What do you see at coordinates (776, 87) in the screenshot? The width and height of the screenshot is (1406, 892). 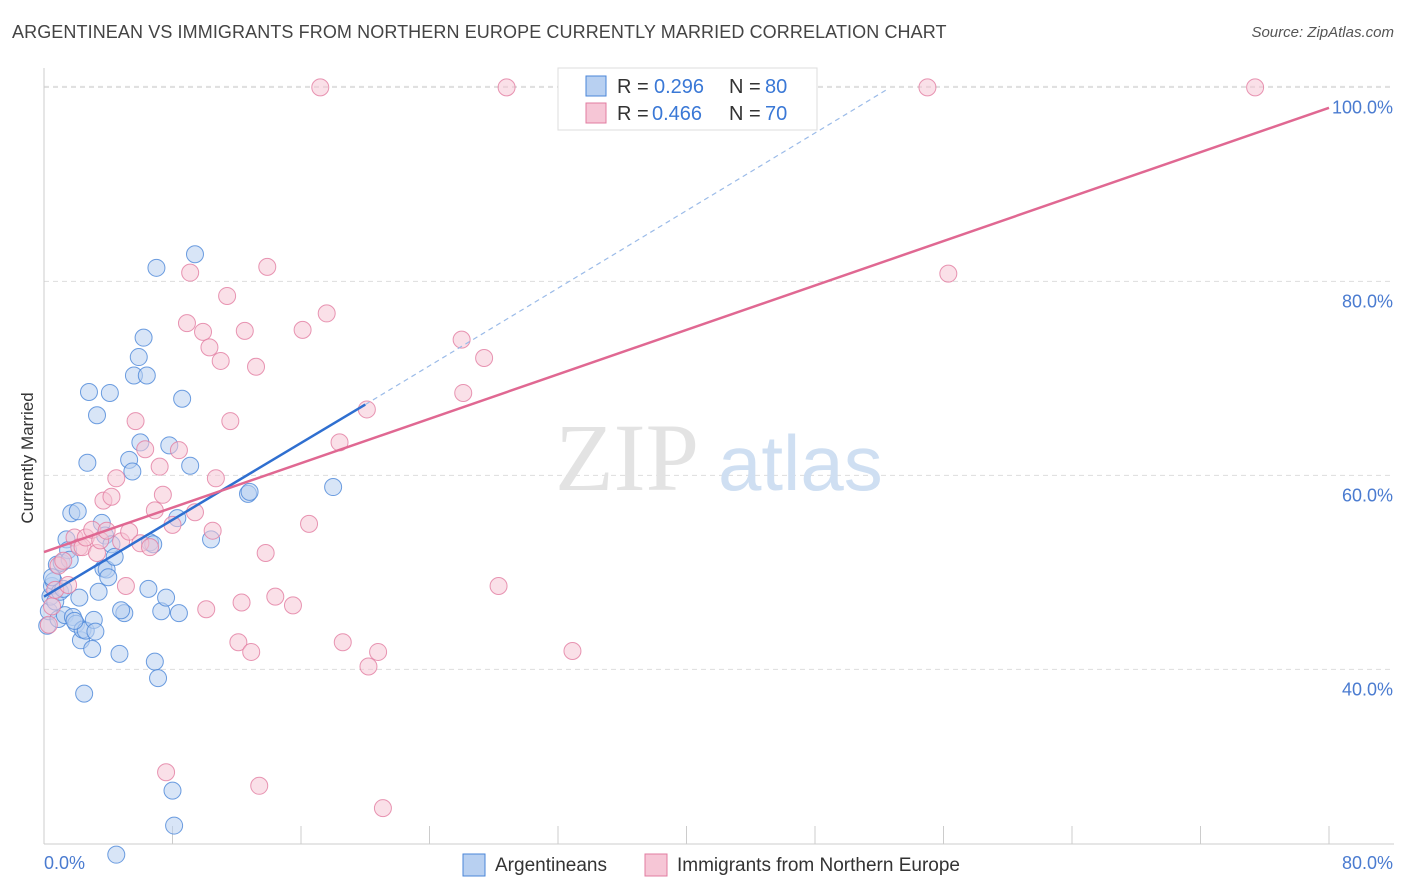 I see `legend-n-value-blue: 80` at bounding box center [776, 87].